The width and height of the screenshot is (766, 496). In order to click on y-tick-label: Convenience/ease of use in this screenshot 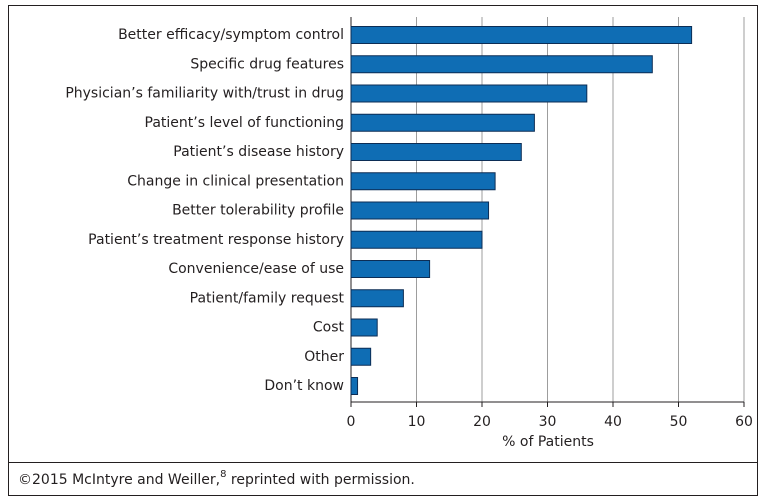, I will do `click(256, 269)`.